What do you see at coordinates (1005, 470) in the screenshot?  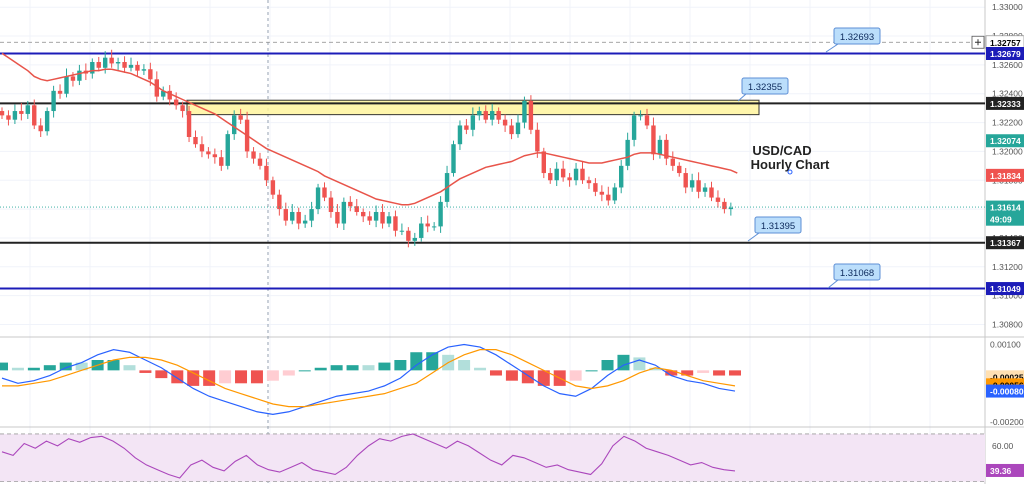 I see `rsi-tag-bg` at bounding box center [1005, 470].